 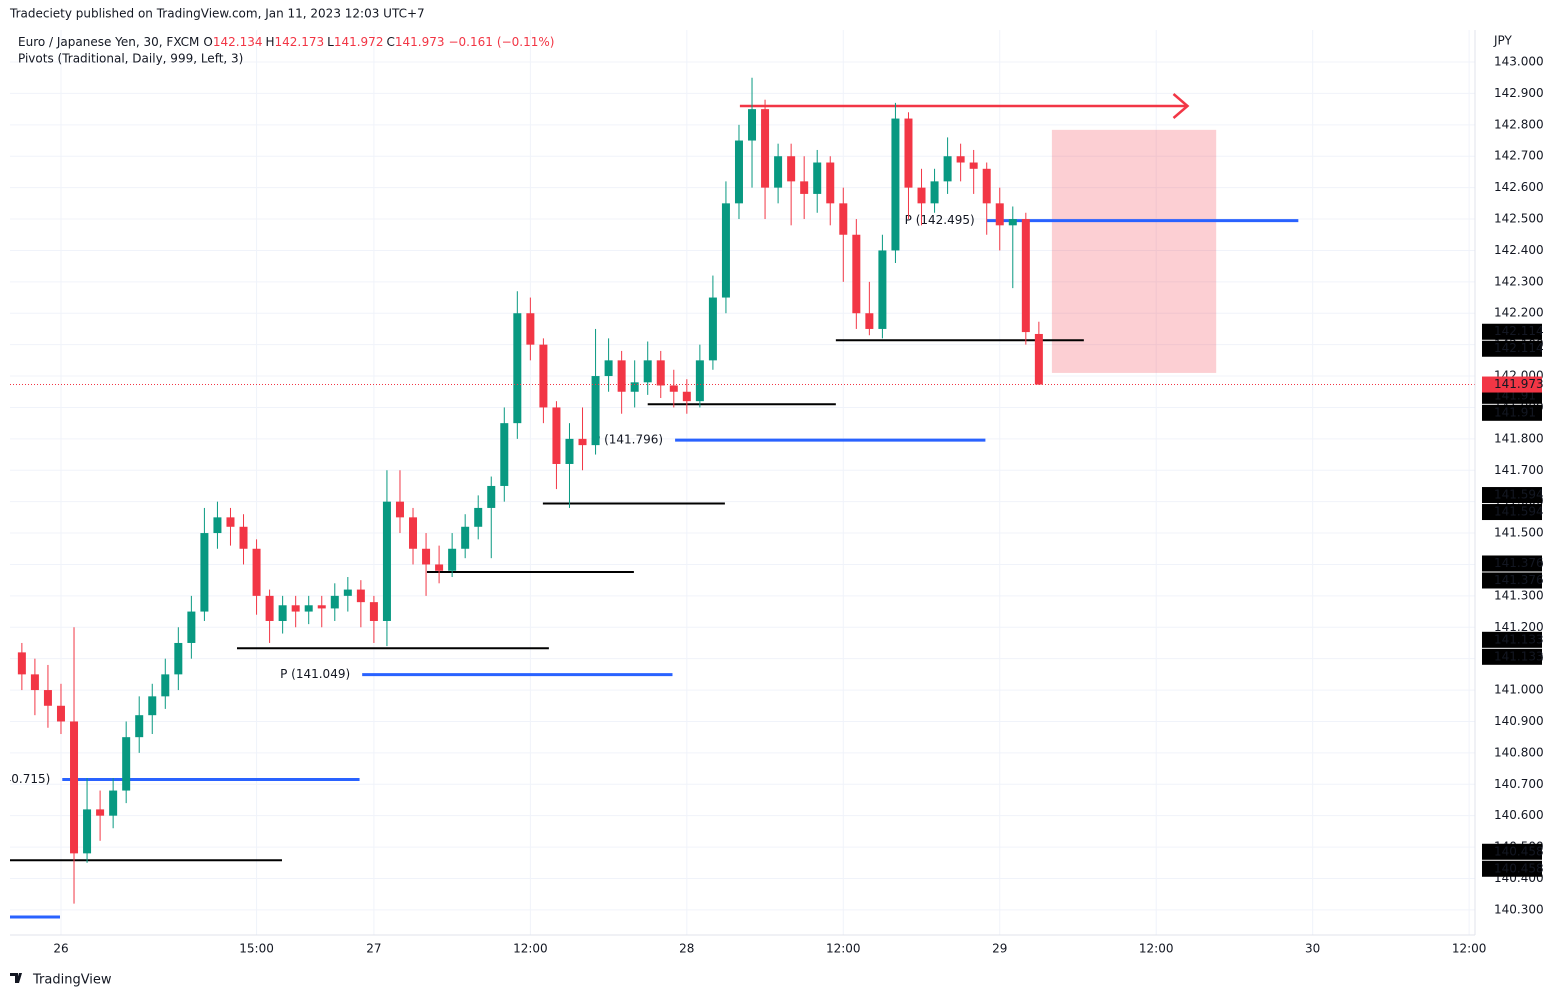 What do you see at coordinates (1519, 124) in the screenshot?
I see `y-tick-label: 142.800` at bounding box center [1519, 124].